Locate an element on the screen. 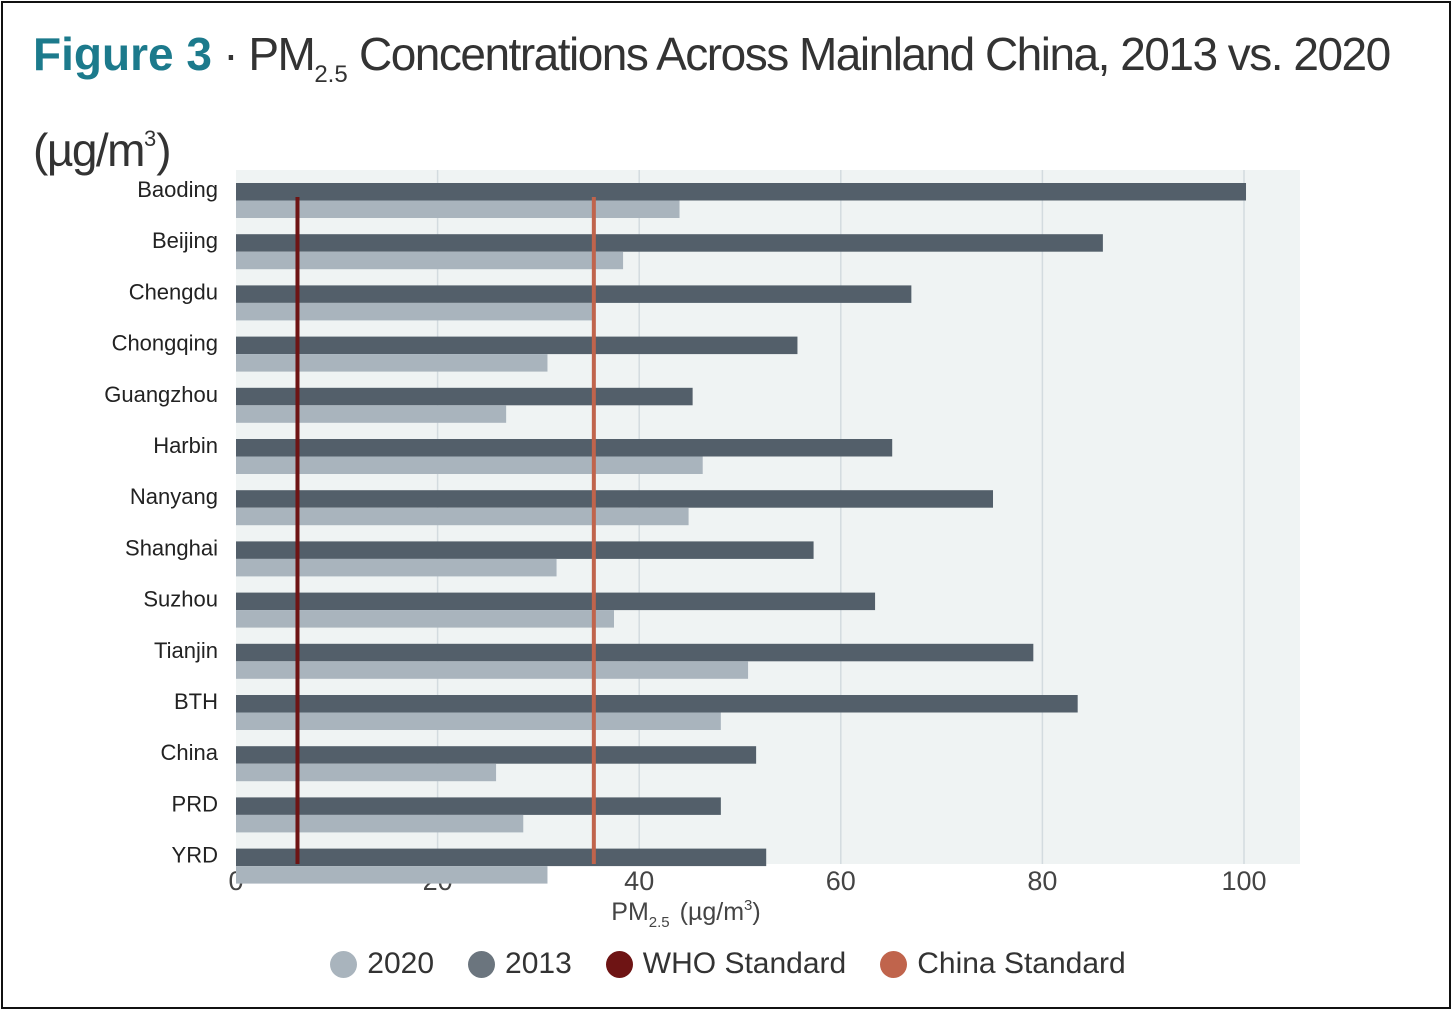  legend-item-2020: 2020 is located at coordinates (382, 964).